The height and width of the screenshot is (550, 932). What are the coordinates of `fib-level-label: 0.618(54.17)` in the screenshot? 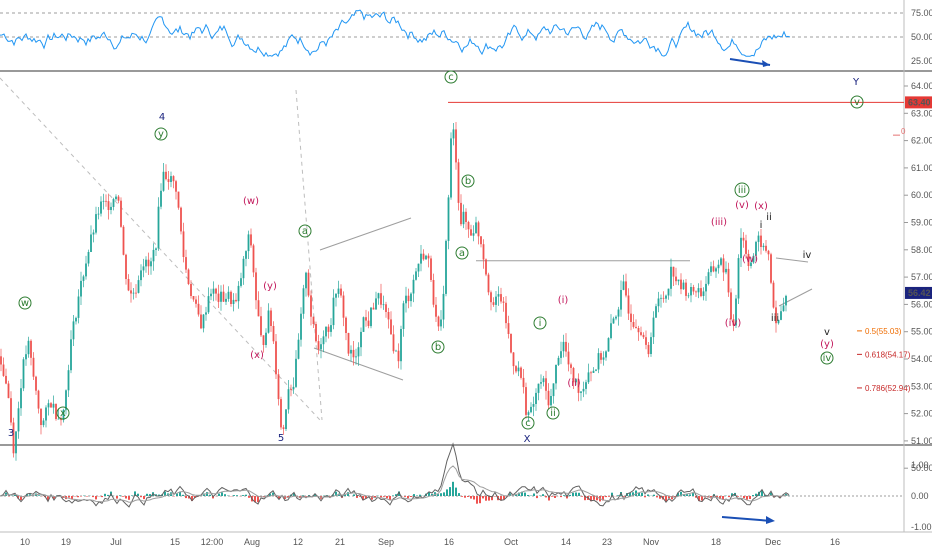 It's located at (888, 354).